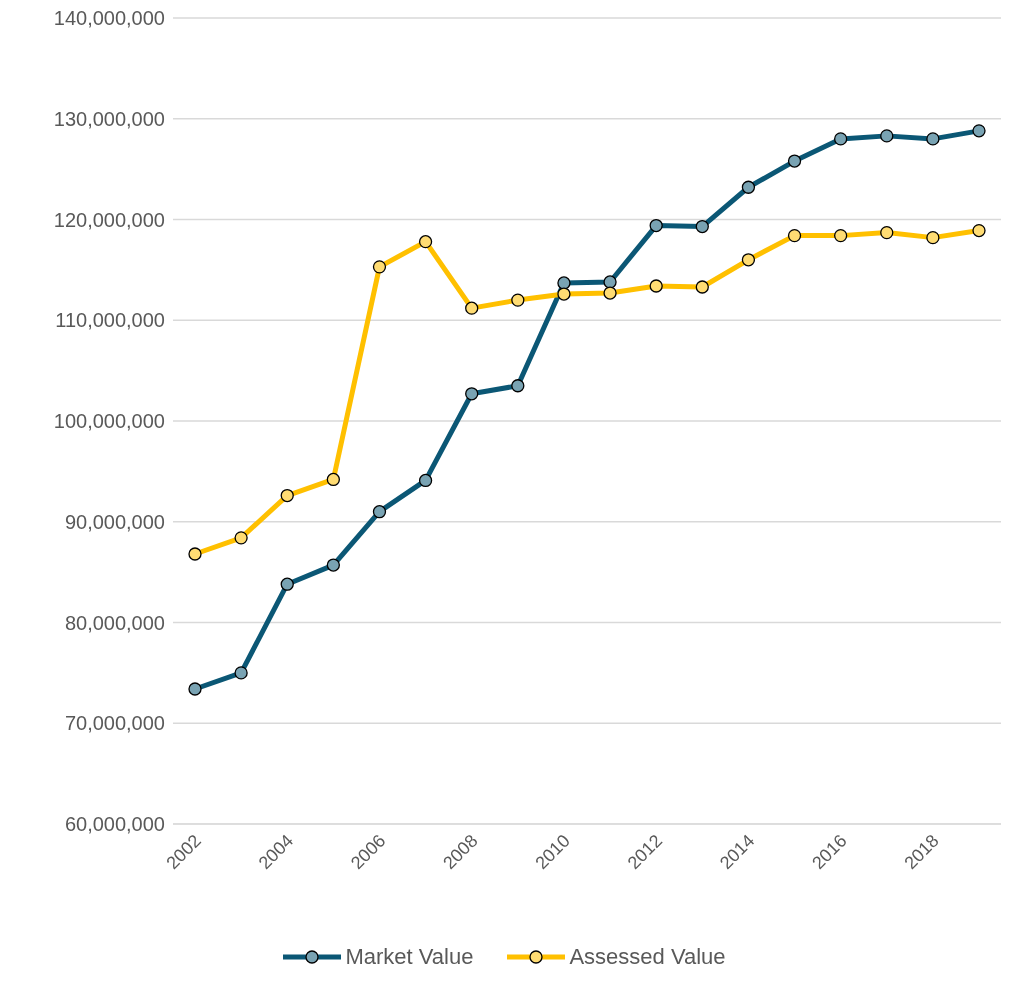  Describe the element at coordinates (647, 957) in the screenshot. I see `legend-label: Assessed Value` at that location.